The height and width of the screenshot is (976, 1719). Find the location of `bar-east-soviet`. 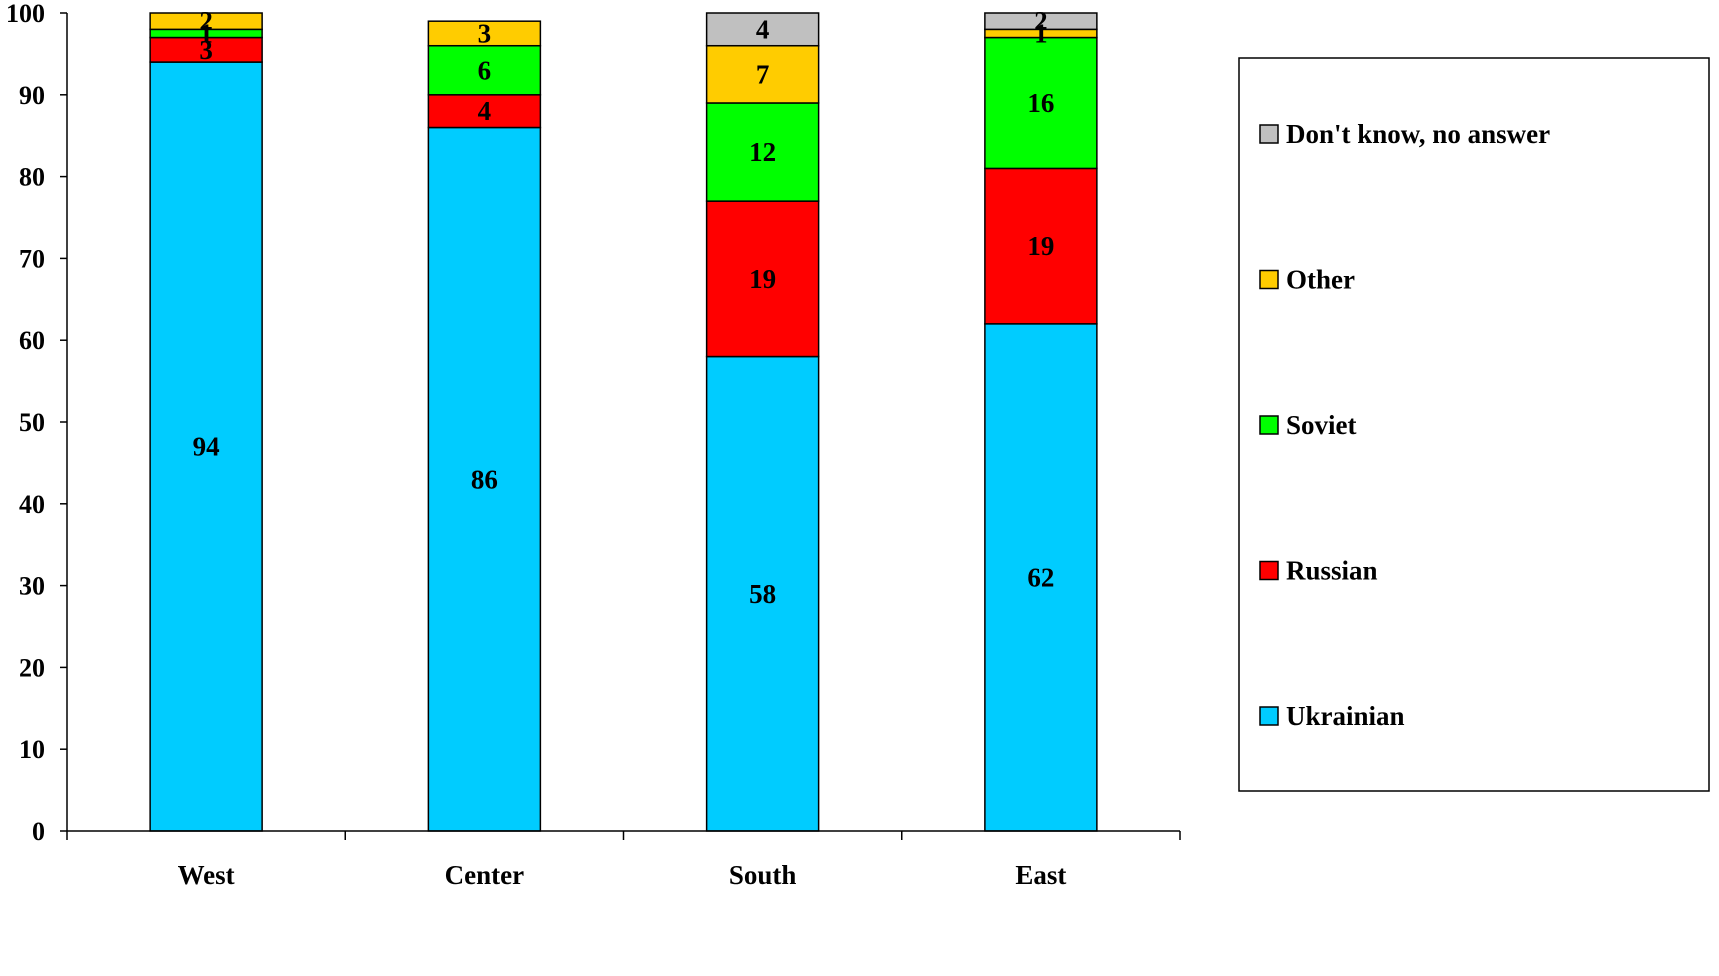

bar-east-soviet is located at coordinates (1041, 103).